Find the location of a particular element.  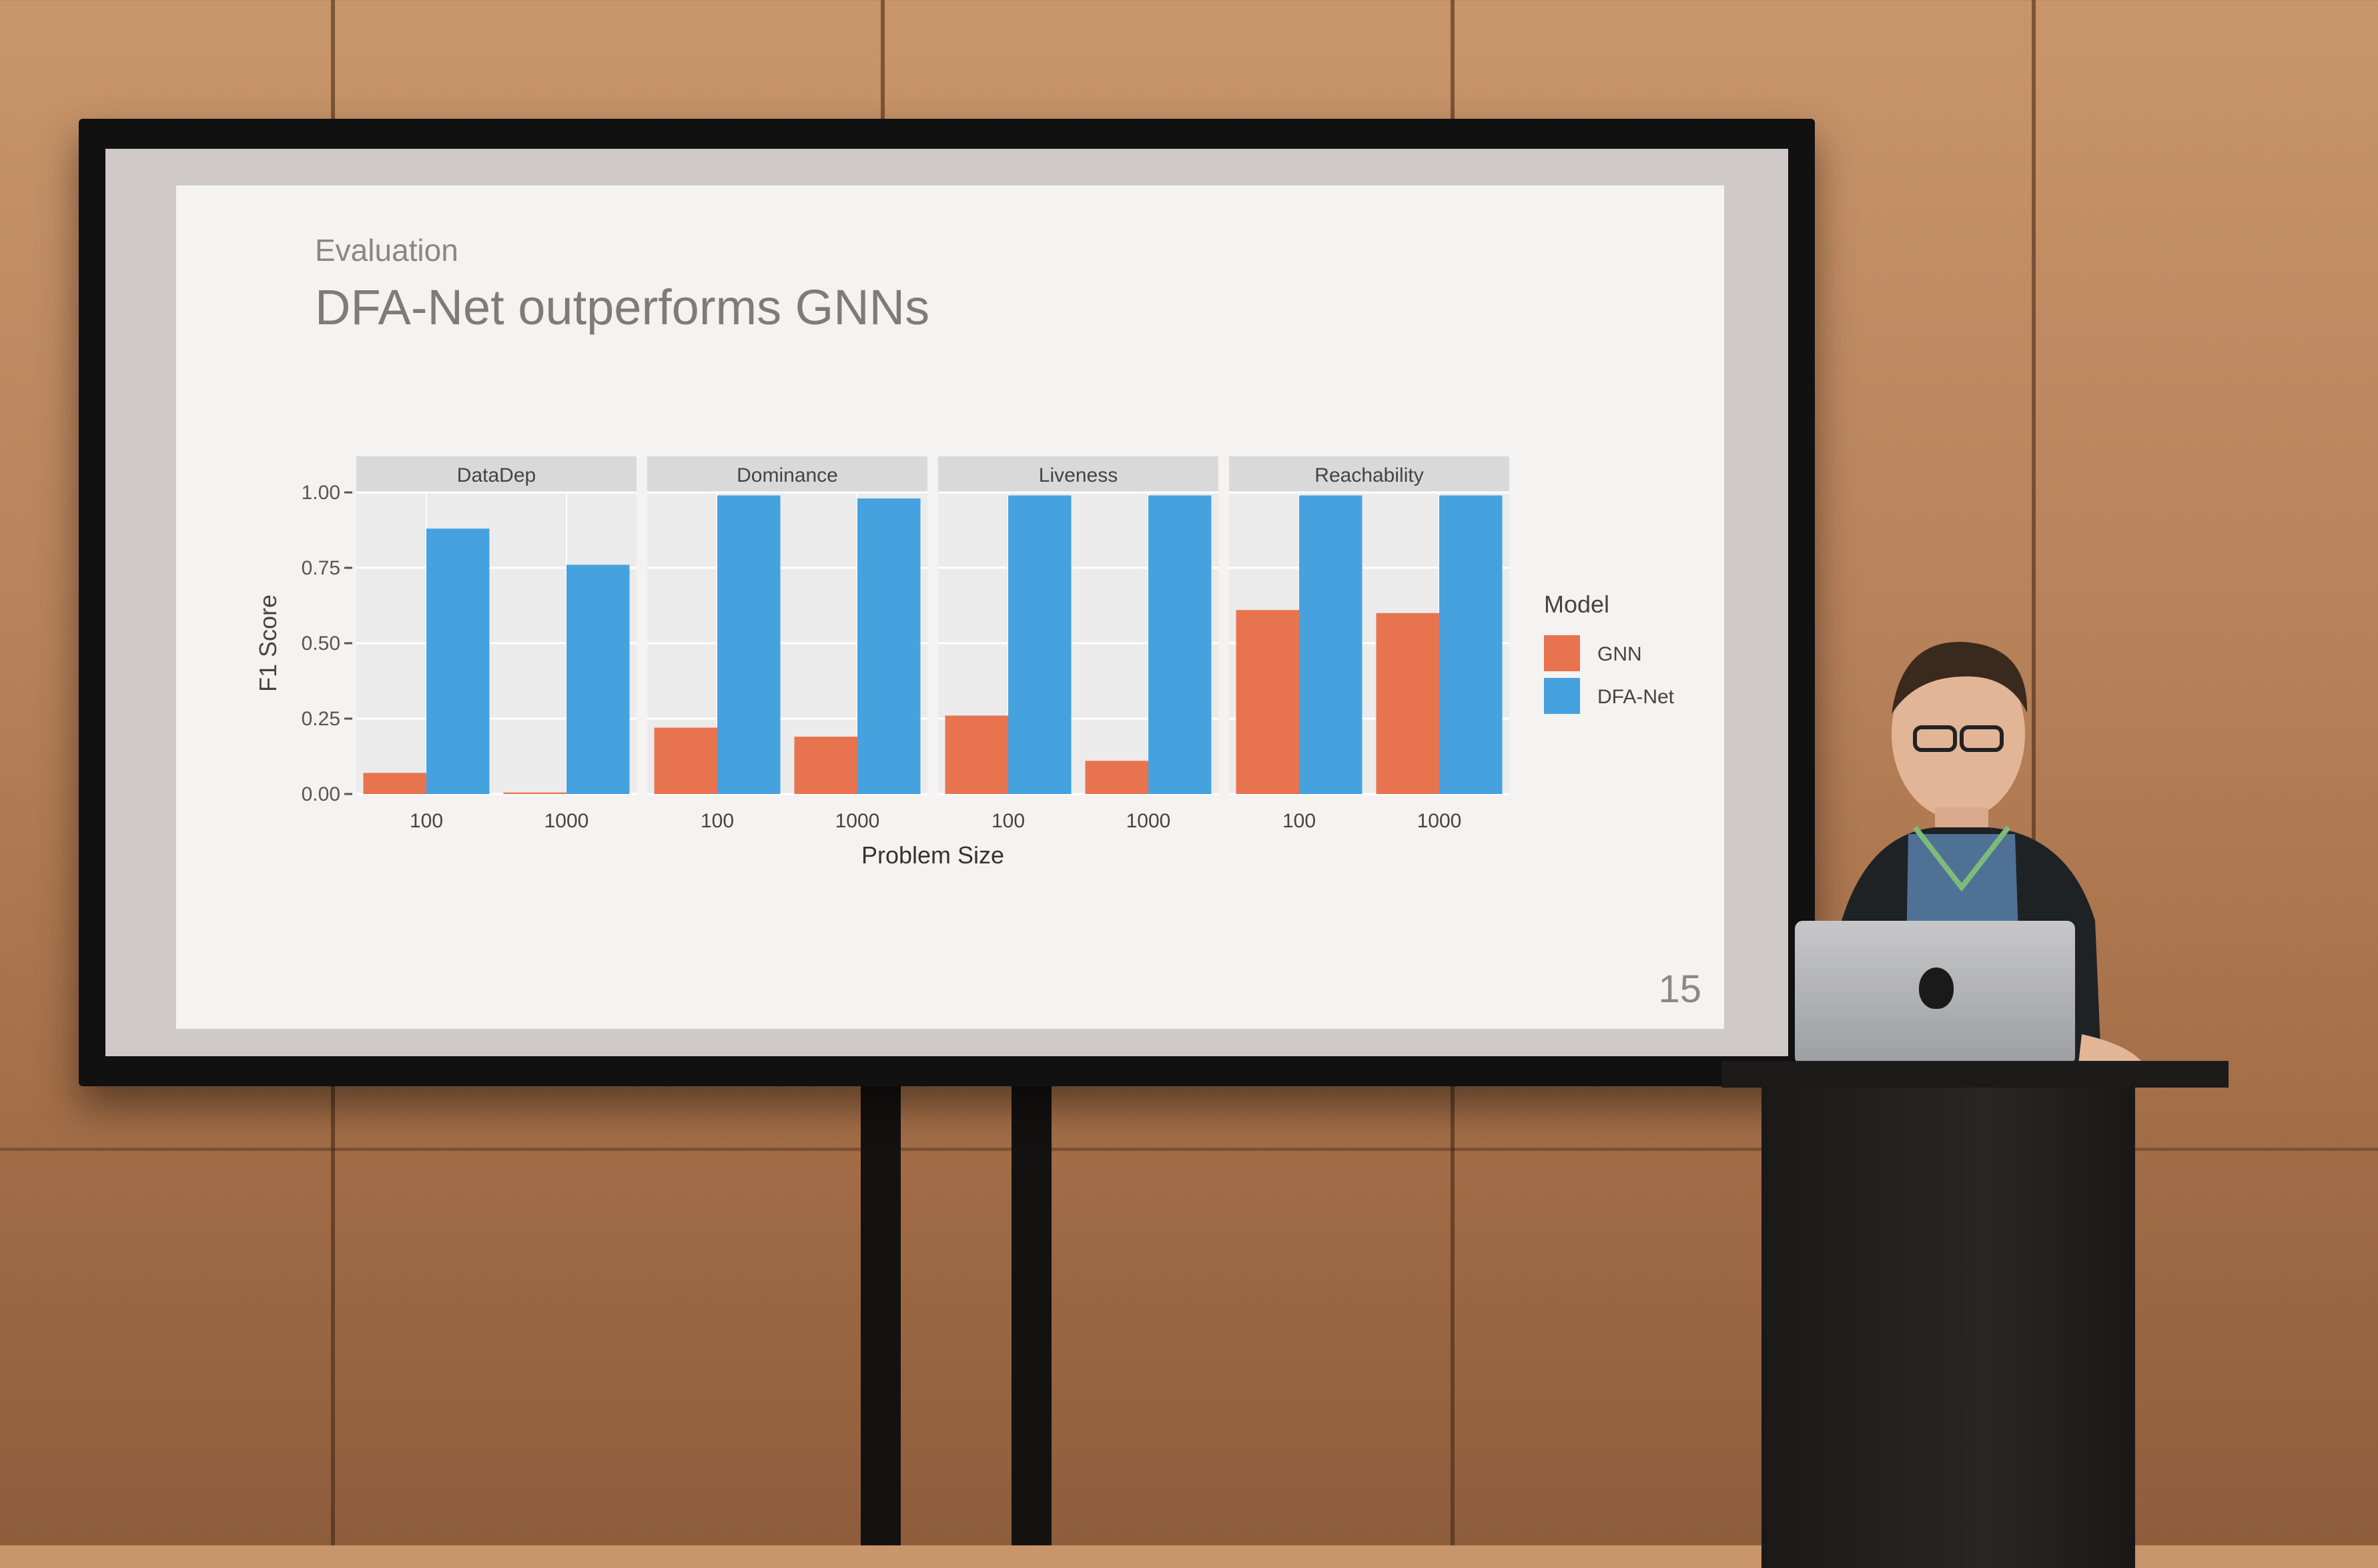

wall-panel-seam is located at coordinates (2034, 773).